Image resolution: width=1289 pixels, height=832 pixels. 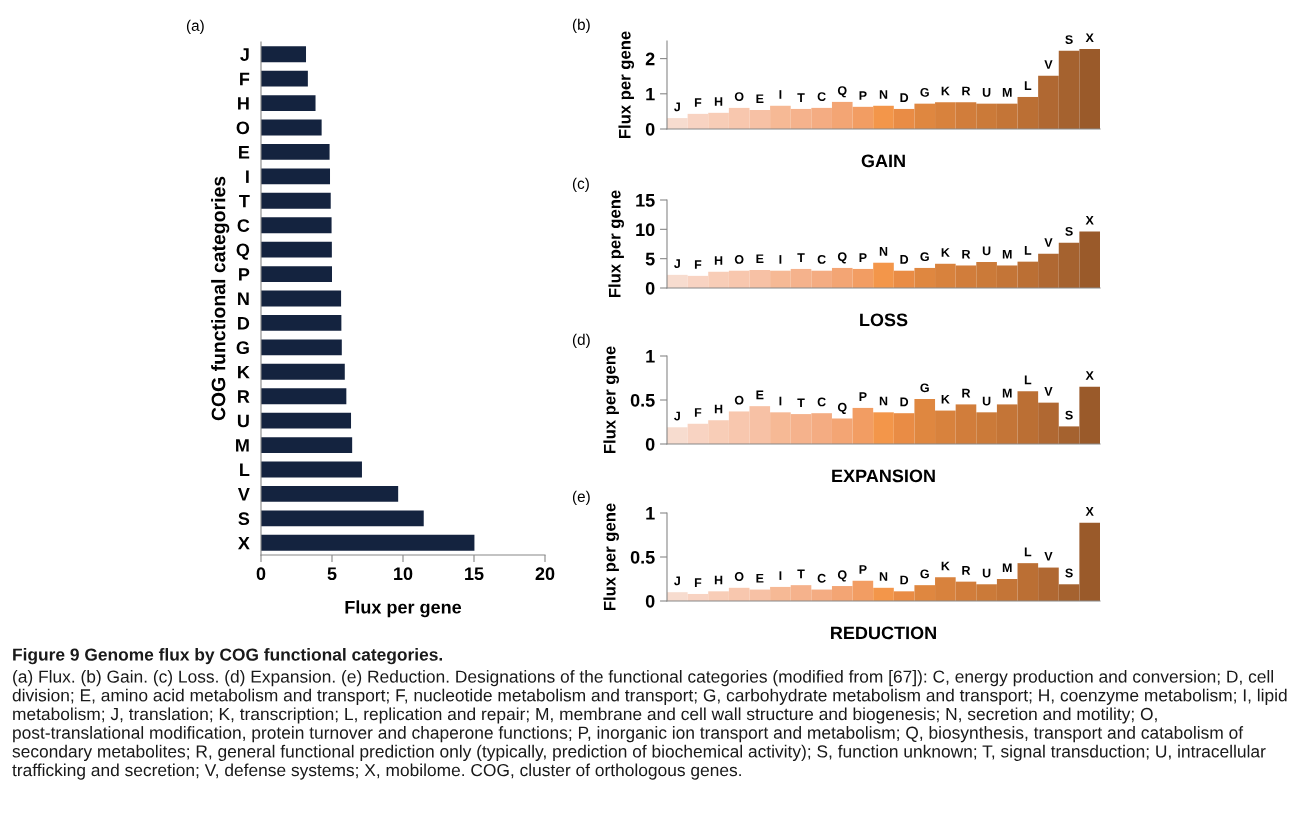 I want to click on y-tick-label: S, so click(x=244, y=519).